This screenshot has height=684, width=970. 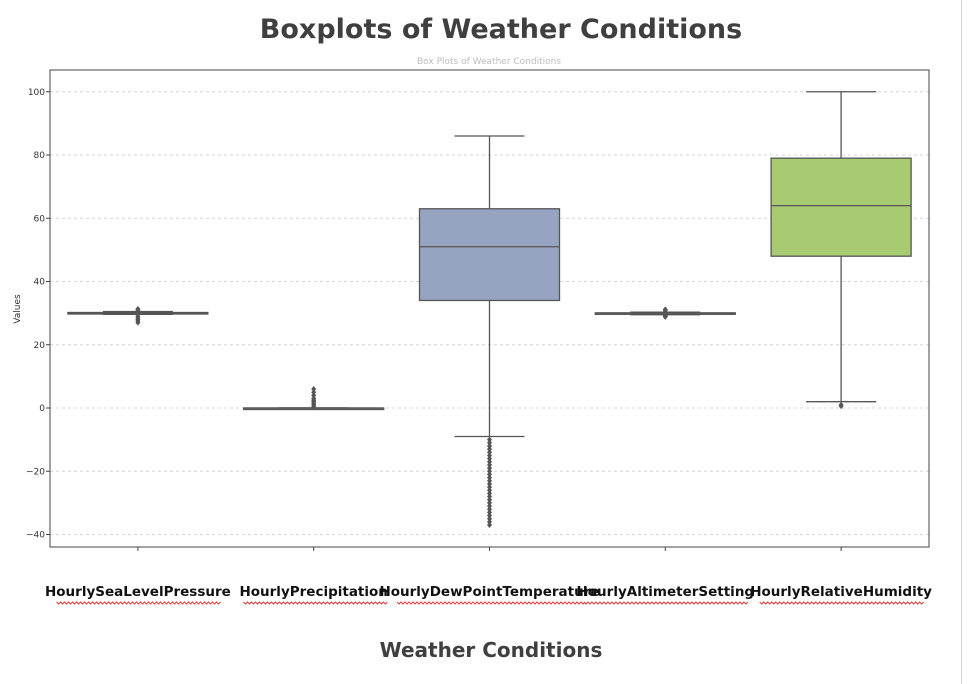 I want to click on box-HourlyDewPointTemperature, so click(x=489, y=332).